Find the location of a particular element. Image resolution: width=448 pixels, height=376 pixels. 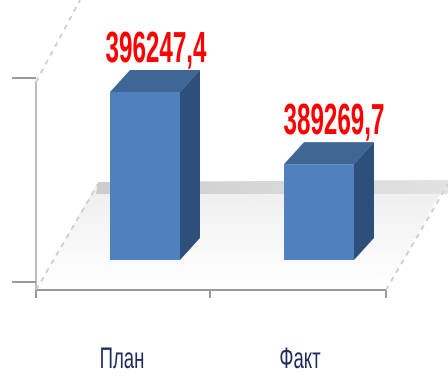

floor-right-edge is located at coordinates (416, 237).